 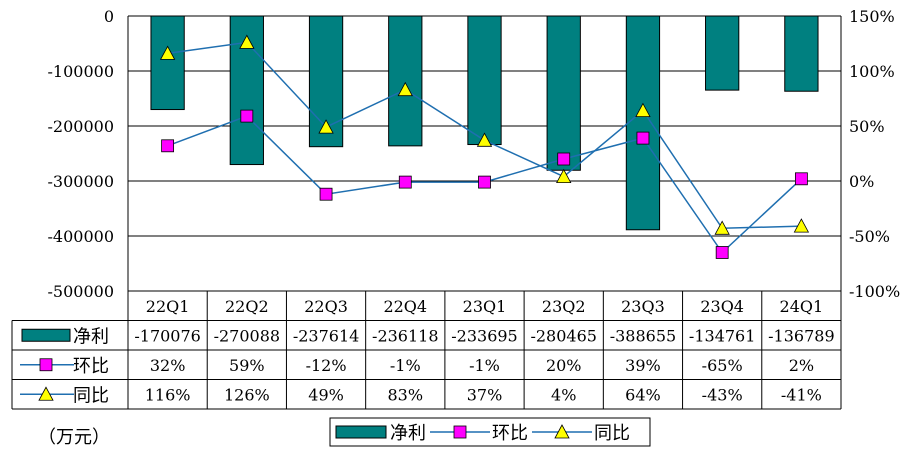 What do you see at coordinates (168, 394) in the screenshot?
I see `data-label: 116%` at bounding box center [168, 394].